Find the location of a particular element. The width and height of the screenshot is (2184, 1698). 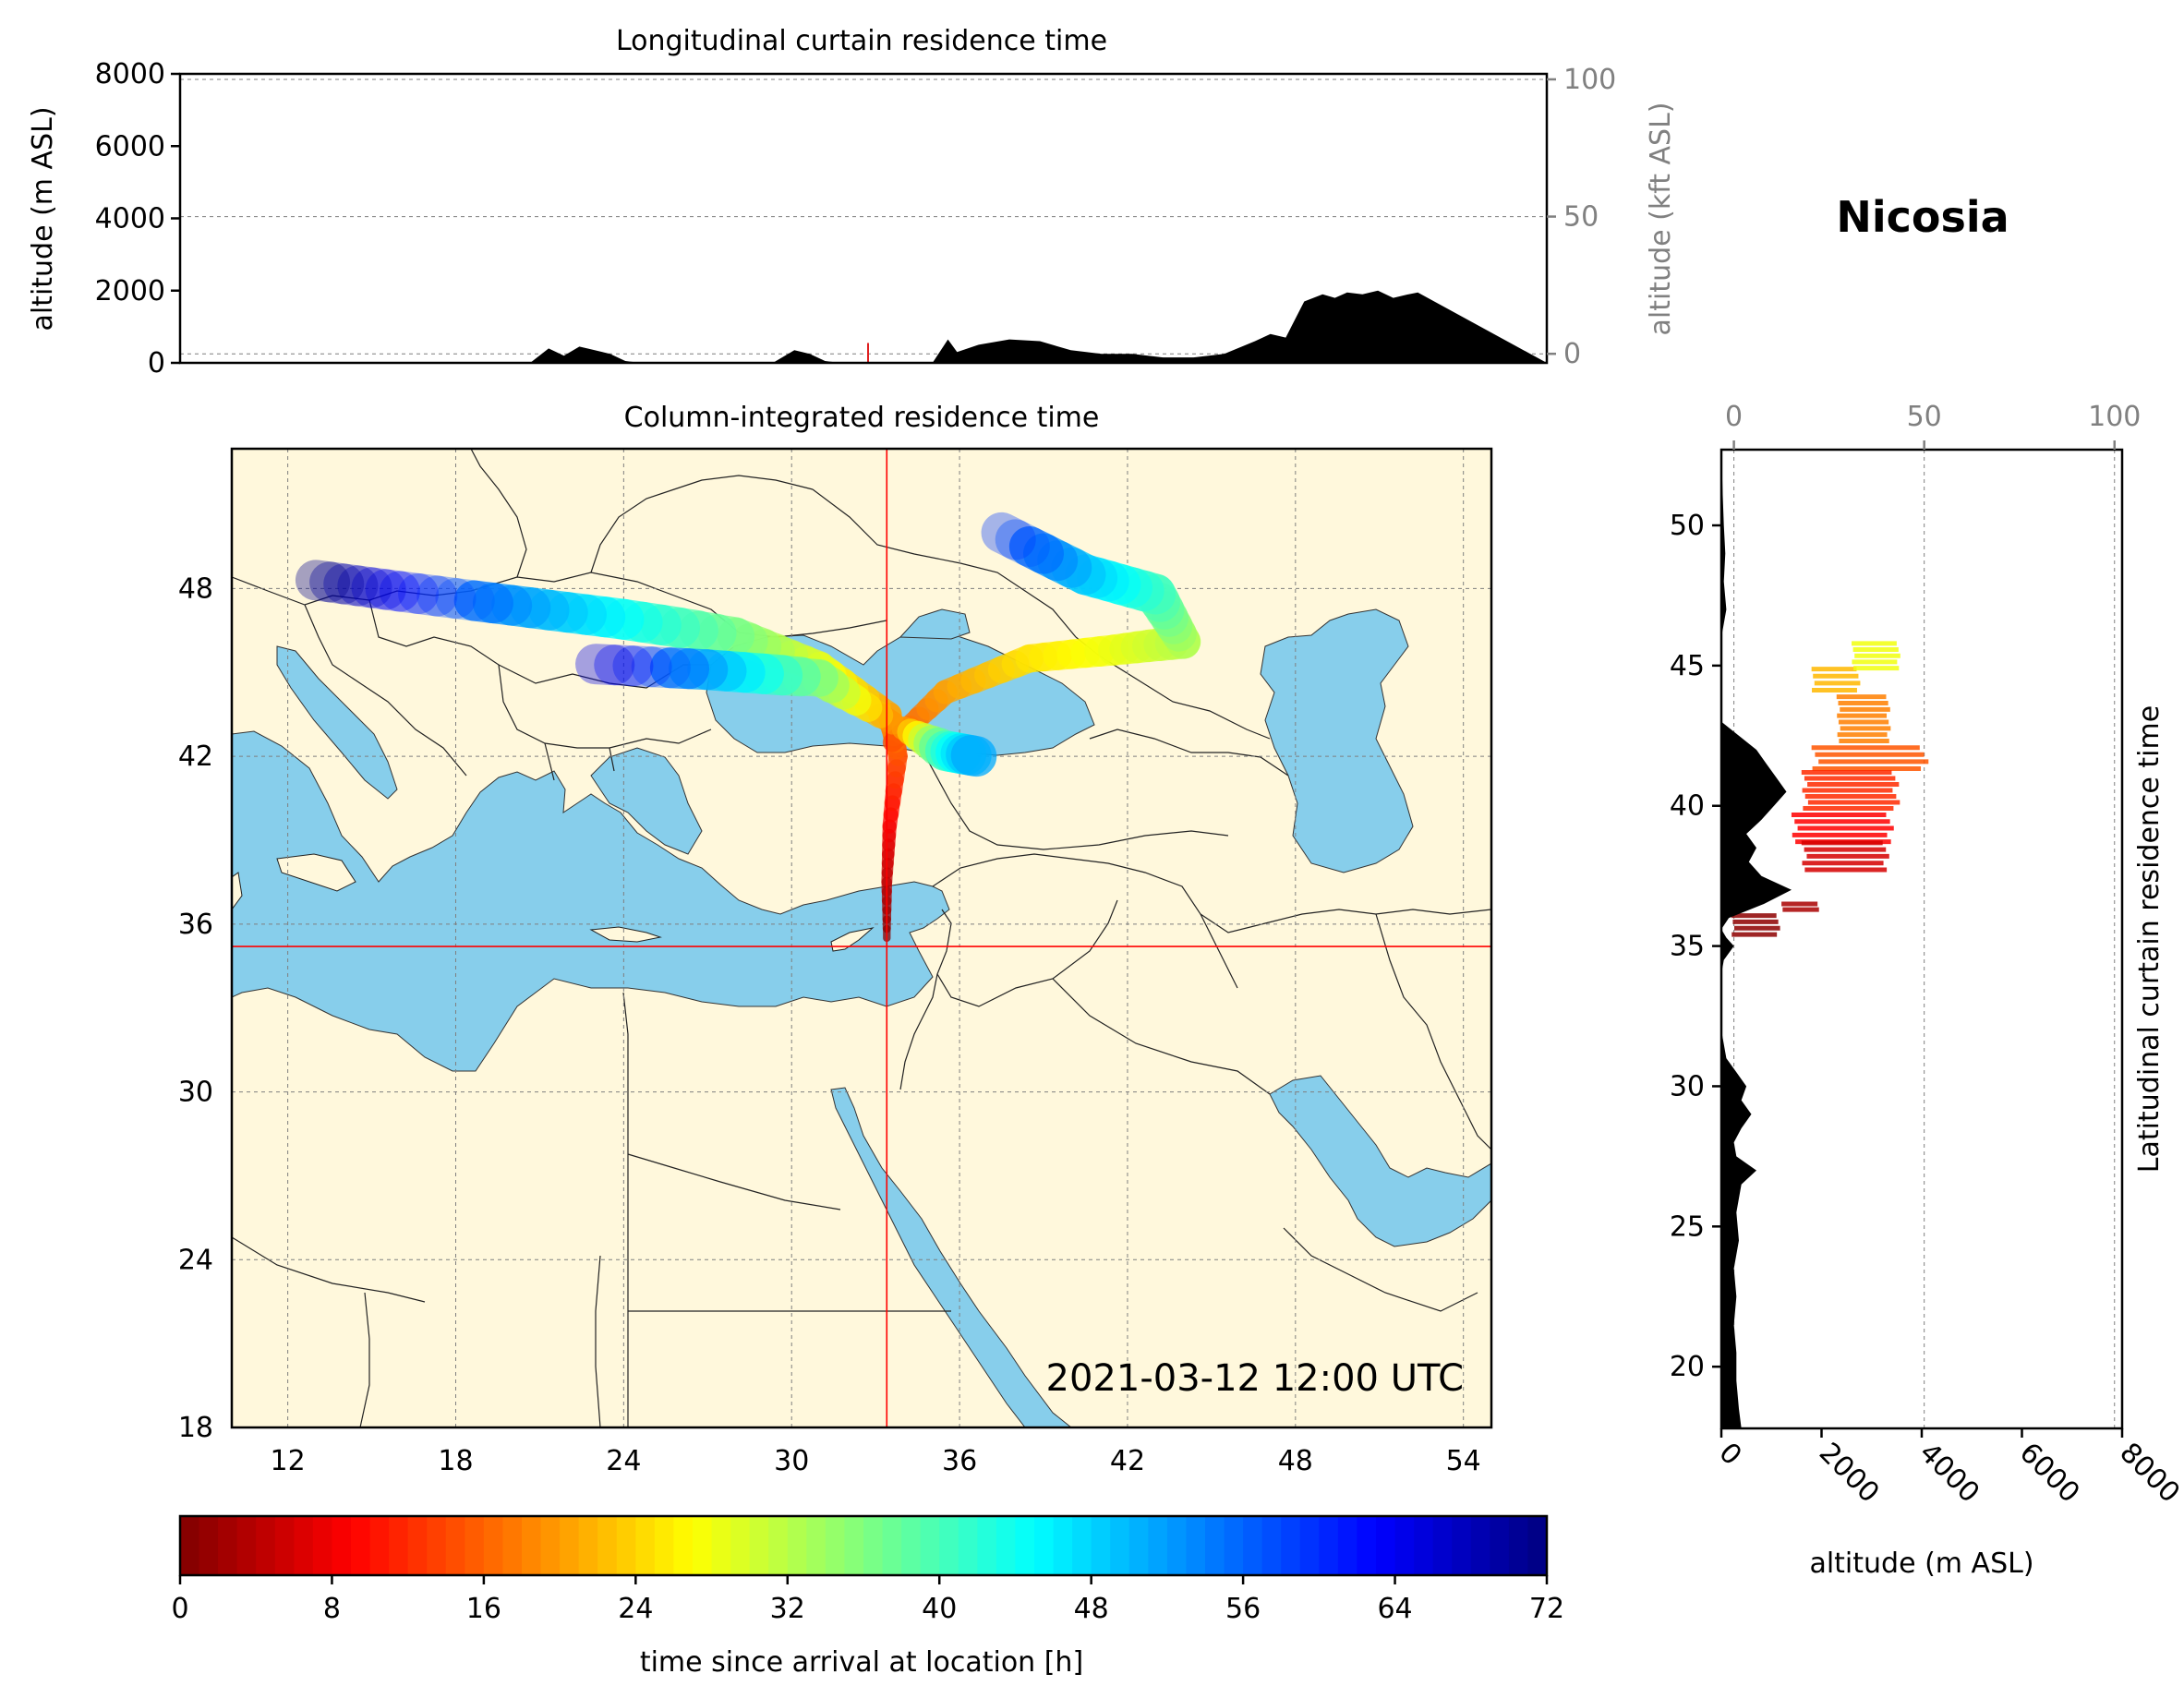

adriatic-sea is located at coordinates (337, 722).